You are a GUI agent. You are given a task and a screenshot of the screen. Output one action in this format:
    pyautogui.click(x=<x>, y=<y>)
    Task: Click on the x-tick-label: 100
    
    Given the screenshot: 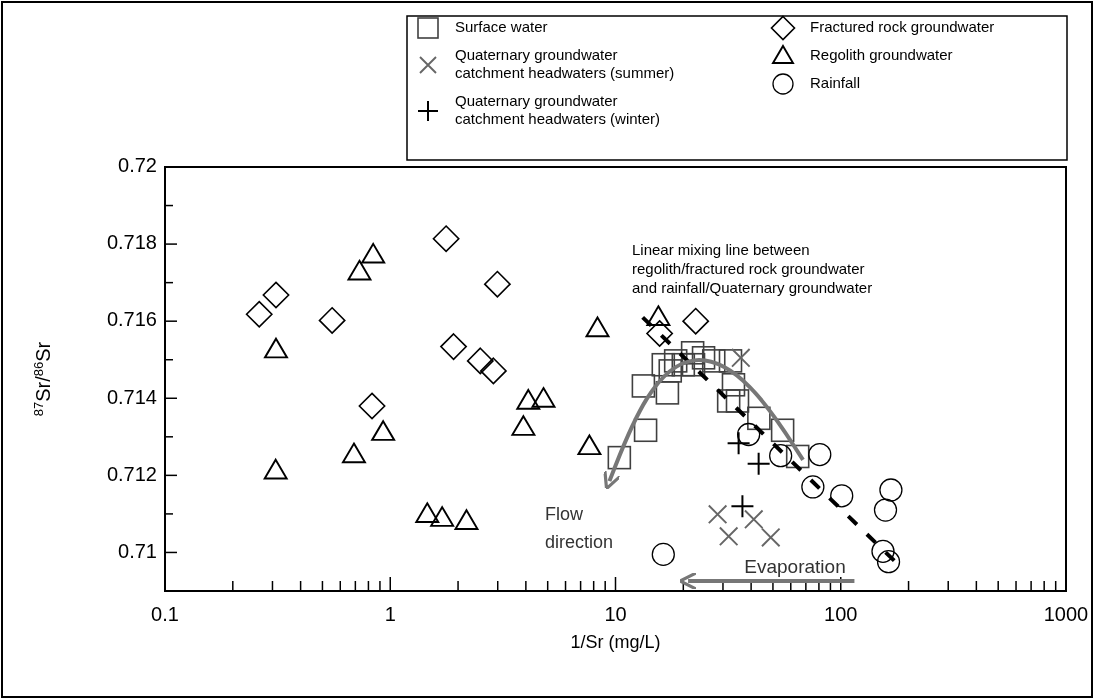 What is the action you would take?
    pyautogui.click(x=841, y=614)
    